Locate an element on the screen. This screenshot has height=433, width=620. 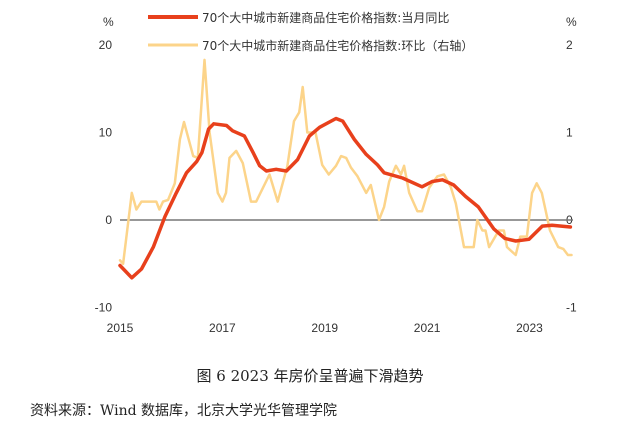
legend-label-mom: 70个大中城市新建商品住宅价格指数:环比（右轴） is located at coordinates (337, 45).